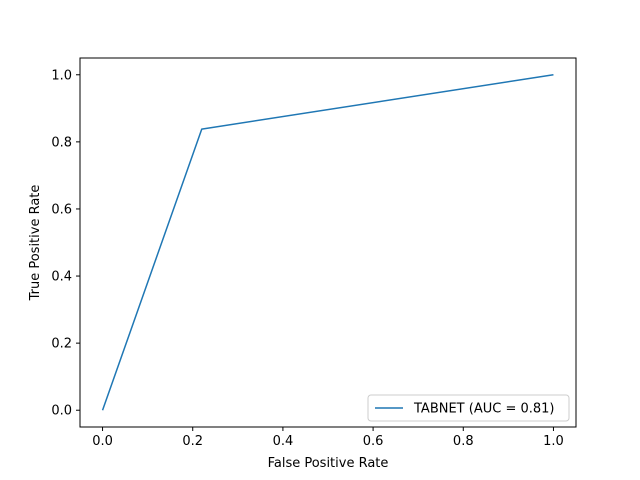 The width and height of the screenshot is (640, 480). Describe the element at coordinates (192, 441) in the screenshot. I see `x-tick-label: 0.2` at that location.